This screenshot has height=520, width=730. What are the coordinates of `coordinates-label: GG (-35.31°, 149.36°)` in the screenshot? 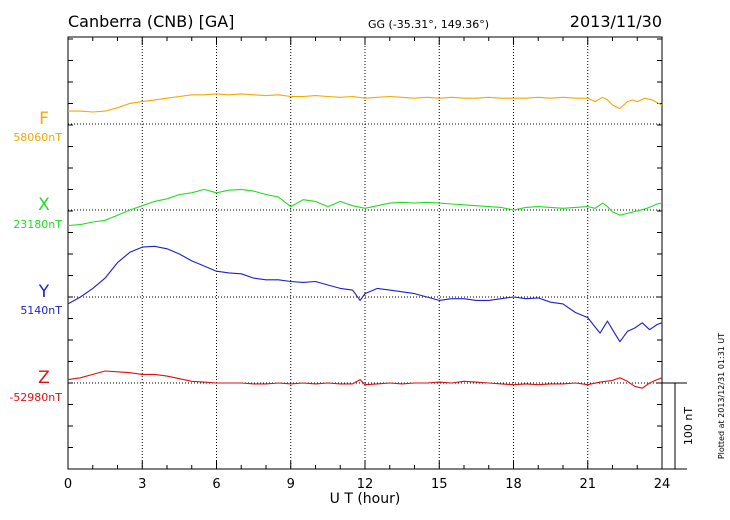 It's located at (428, 24).